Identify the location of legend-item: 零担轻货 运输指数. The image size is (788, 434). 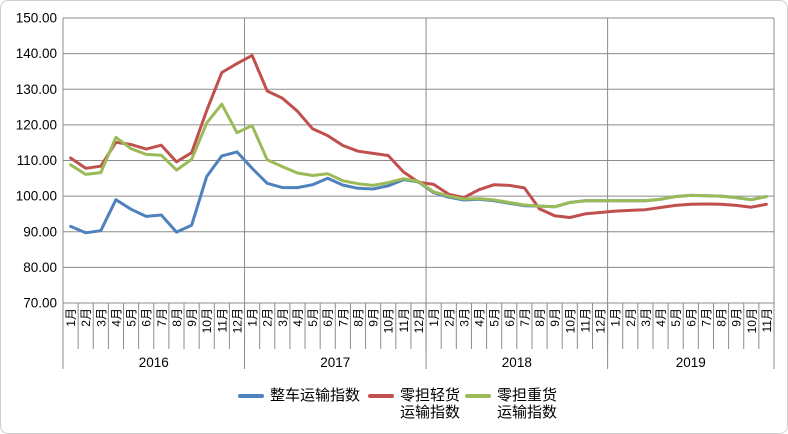
(414, 404).